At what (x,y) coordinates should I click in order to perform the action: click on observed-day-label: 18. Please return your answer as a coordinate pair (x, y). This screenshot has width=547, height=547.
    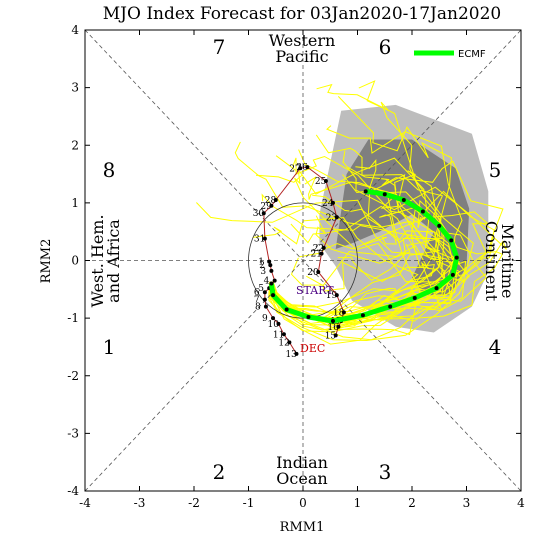
    Looking at the image, I should click on (339, 313).